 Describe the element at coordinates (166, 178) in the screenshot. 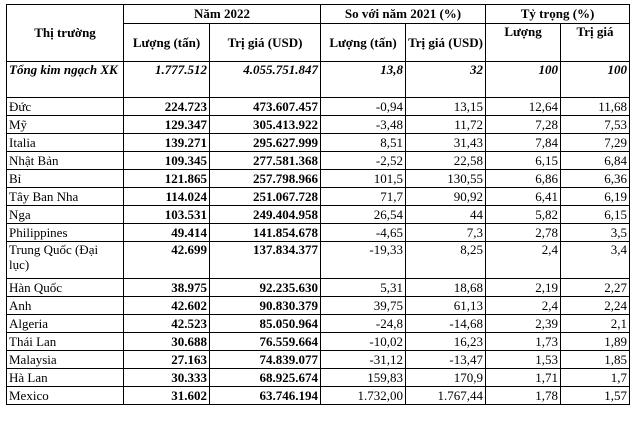

I see `volume-cell: 121.865` at that location.